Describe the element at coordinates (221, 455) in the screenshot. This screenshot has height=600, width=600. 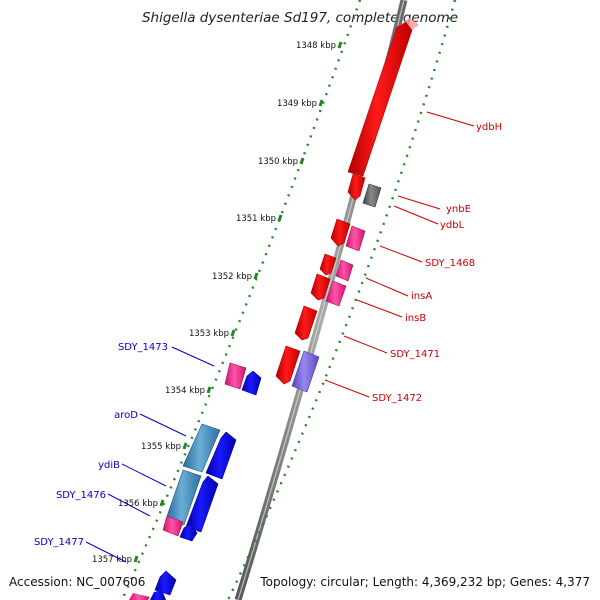
I see `gene-arrow-aroD-b` at that location.